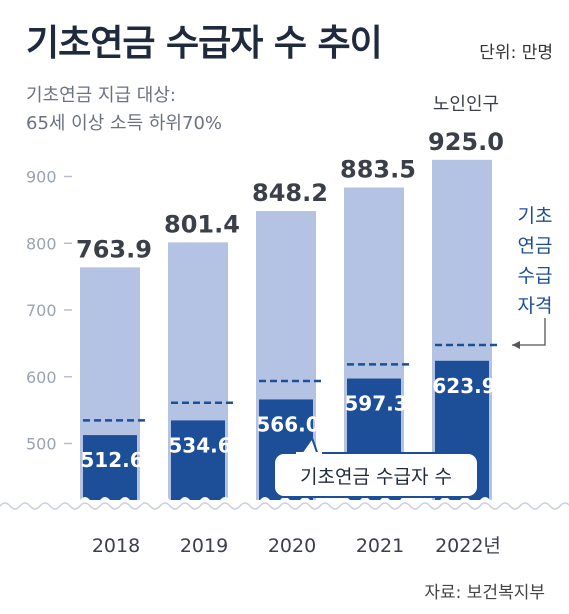 This screenshot has height=614, width=569. What do you see at coordinates (41, 444) in the screenshot?
I see `y-tick-label: 500` at bounding box center [41, 444].